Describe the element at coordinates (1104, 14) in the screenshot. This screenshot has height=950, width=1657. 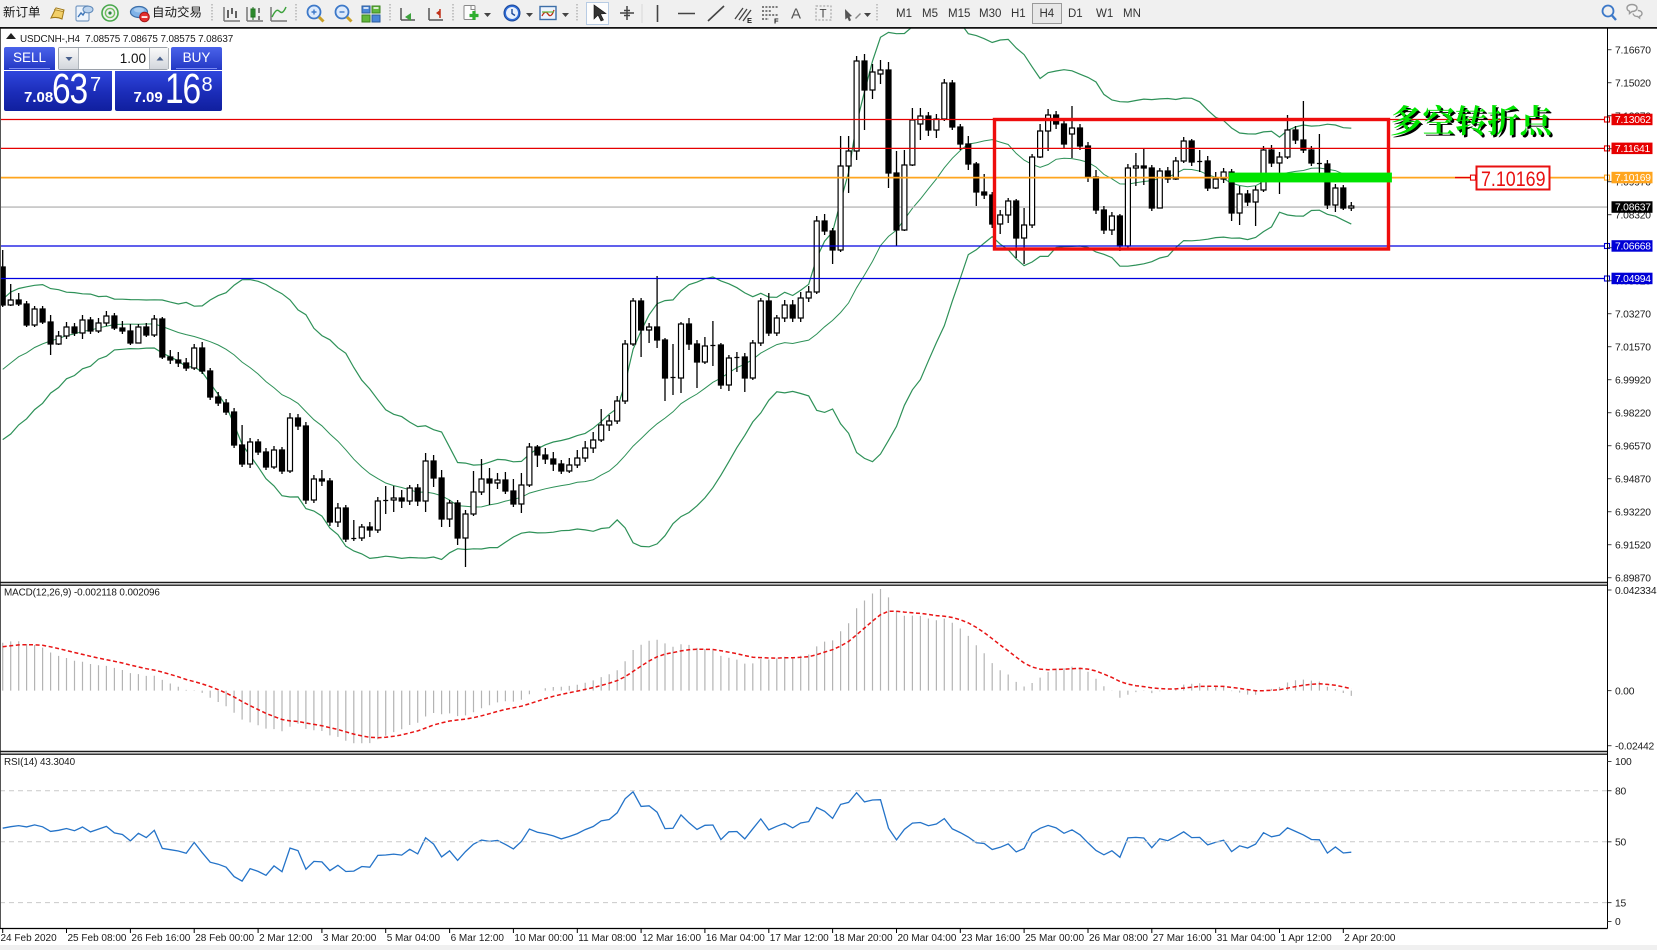
I see `svg-text: W1` at that location.